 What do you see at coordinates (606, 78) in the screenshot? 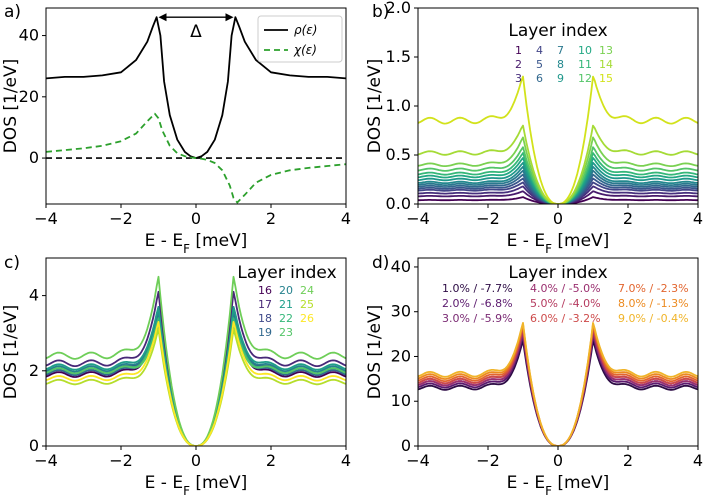
I see `legend-entry-15: 15` at bounding box center [606, 78].